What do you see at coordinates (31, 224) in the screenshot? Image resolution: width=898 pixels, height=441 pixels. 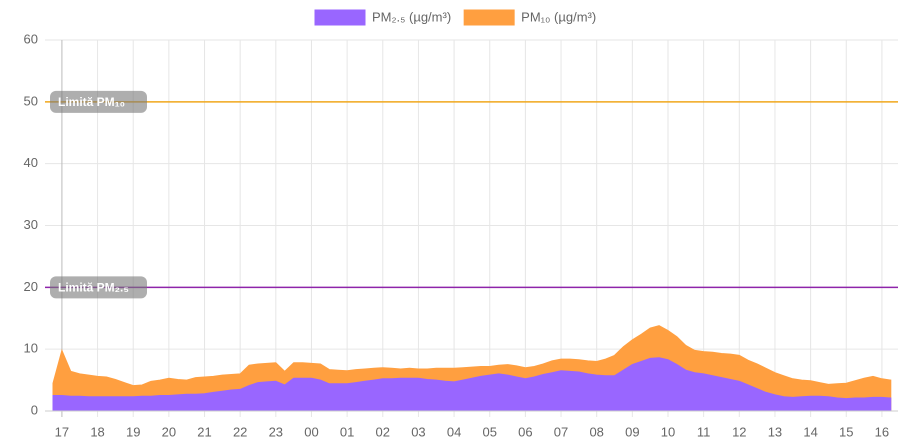 I see `y-tick-label: 30` at bounding box center [31, 224].